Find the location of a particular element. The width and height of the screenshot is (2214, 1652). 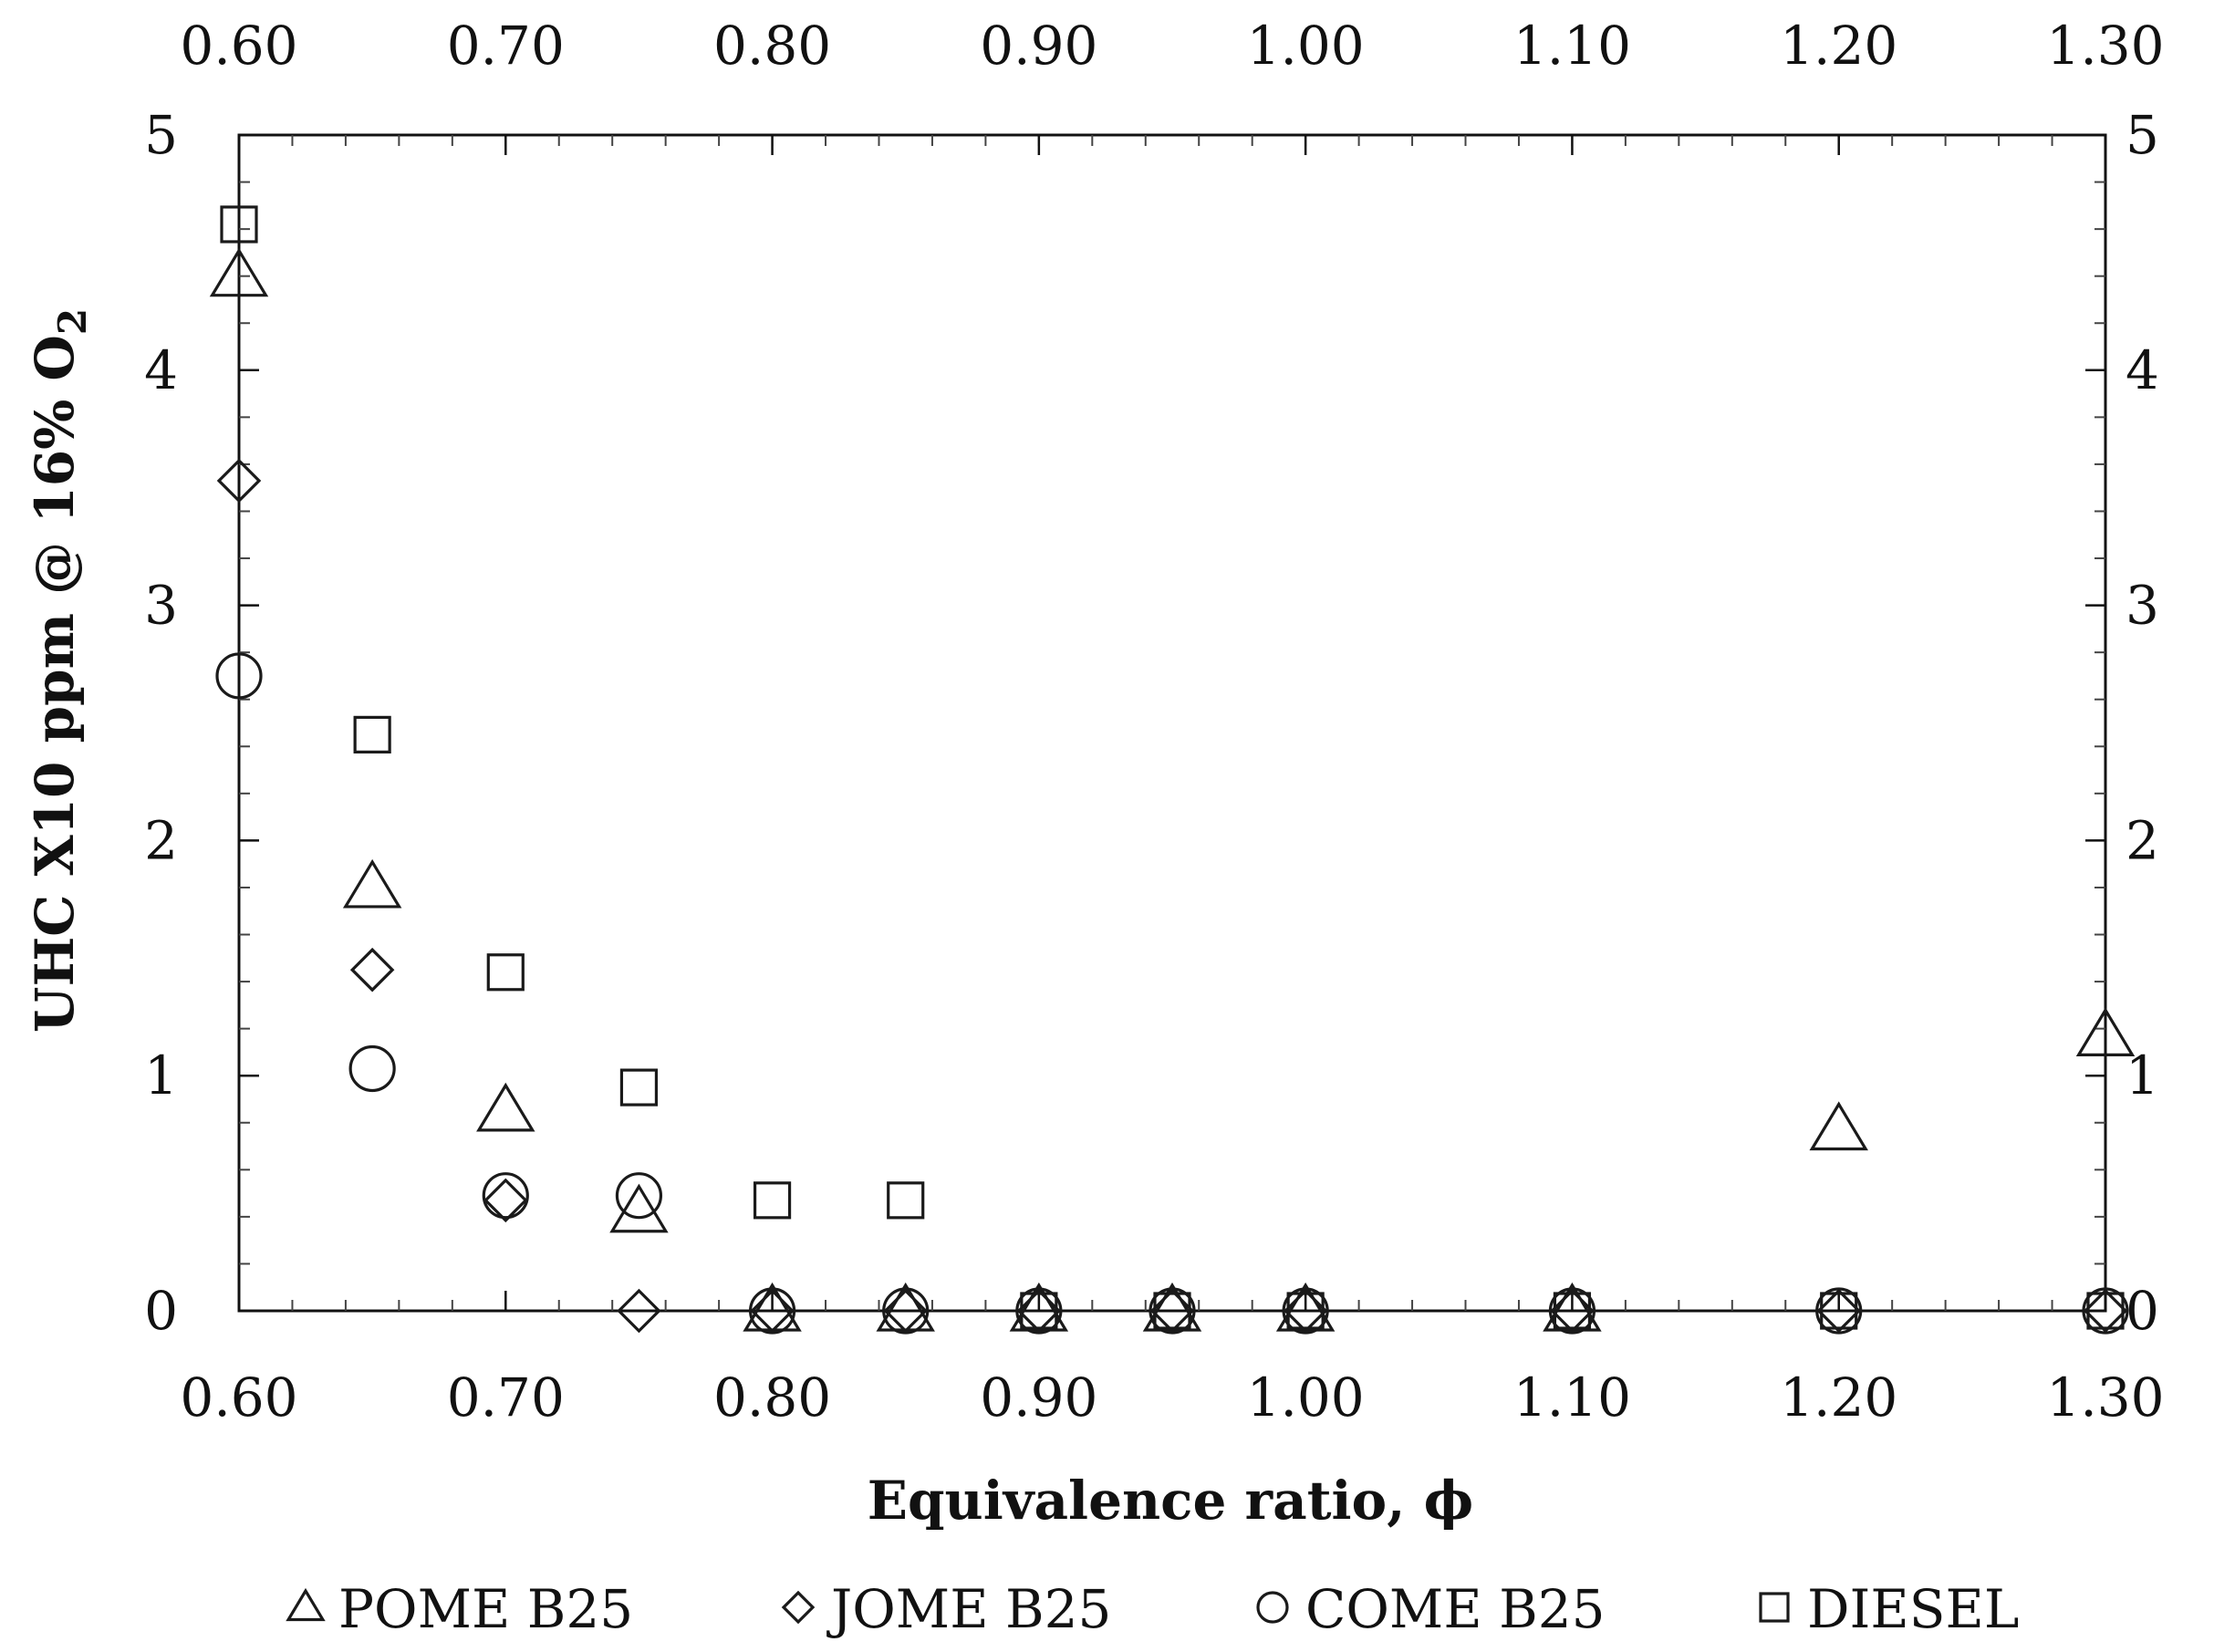

x-tick-label-top: 0.70 is located at coordinates (506, 46).